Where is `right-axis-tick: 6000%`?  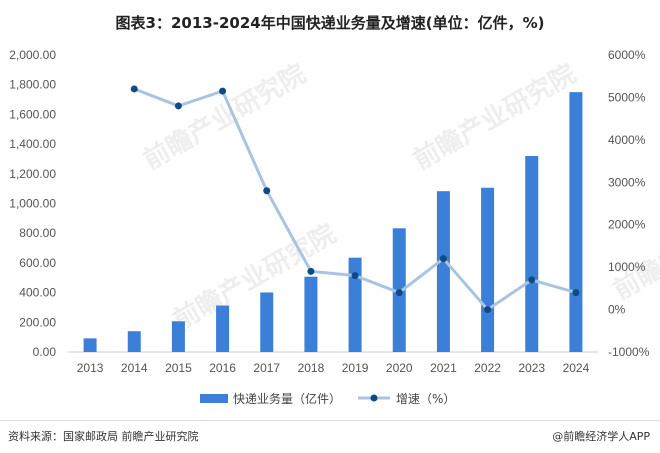 right-axis-tick: 6000% is located at coordinates (627, 55).